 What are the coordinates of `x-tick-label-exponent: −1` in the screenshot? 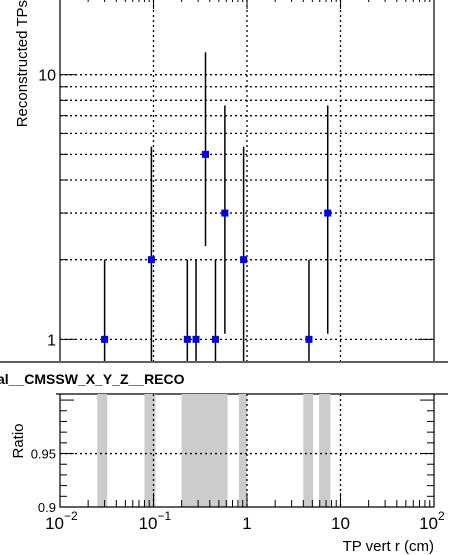 It's located at (165, 516).